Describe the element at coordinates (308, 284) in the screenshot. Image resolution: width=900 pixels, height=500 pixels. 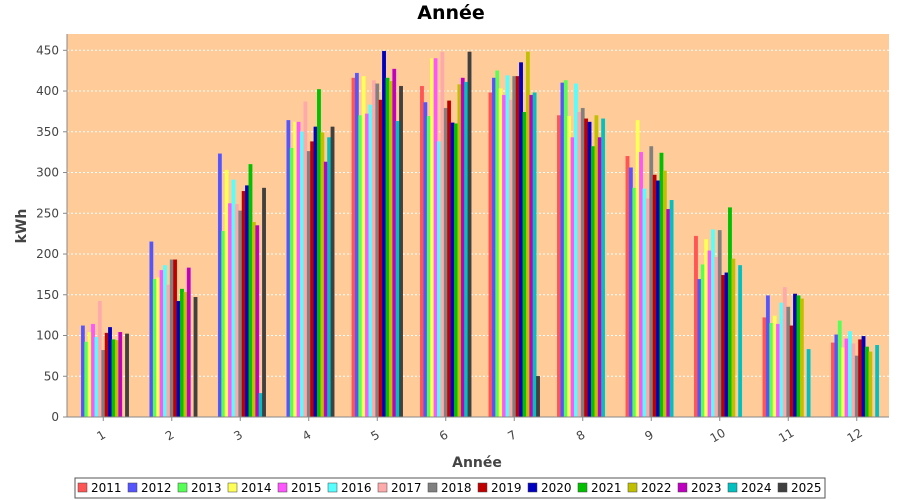
I see `bar-2018-m4` at that location.